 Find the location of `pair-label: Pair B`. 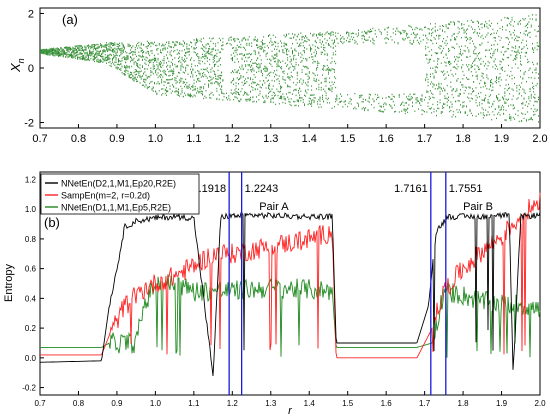

pair-label: Pair B is located at coordinates (478, 207).